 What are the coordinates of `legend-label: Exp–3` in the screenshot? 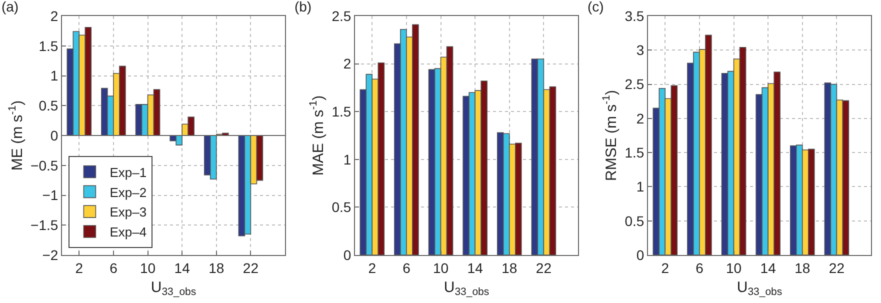 It's located at (128, 212).